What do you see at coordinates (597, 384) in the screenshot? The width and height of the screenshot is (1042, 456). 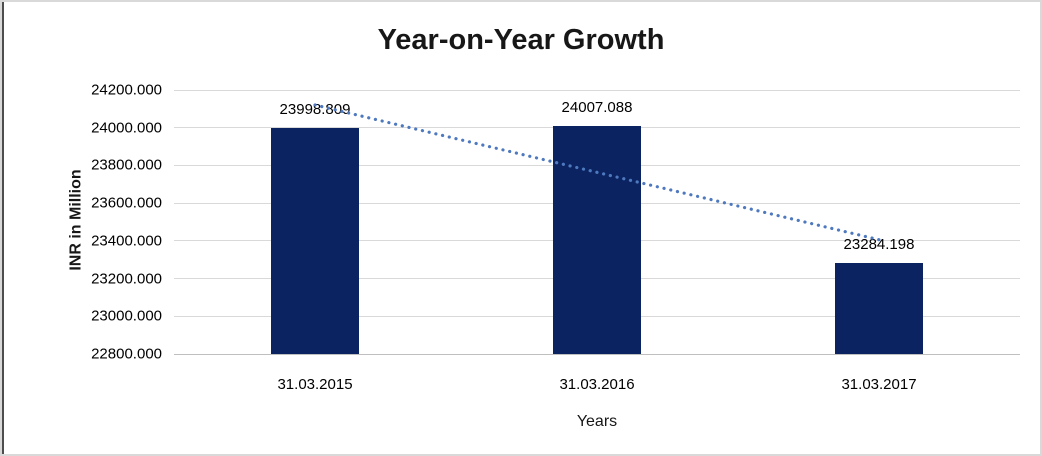 I see `x-tick-label: 31.03.2016` at bounding box center [597, 384].